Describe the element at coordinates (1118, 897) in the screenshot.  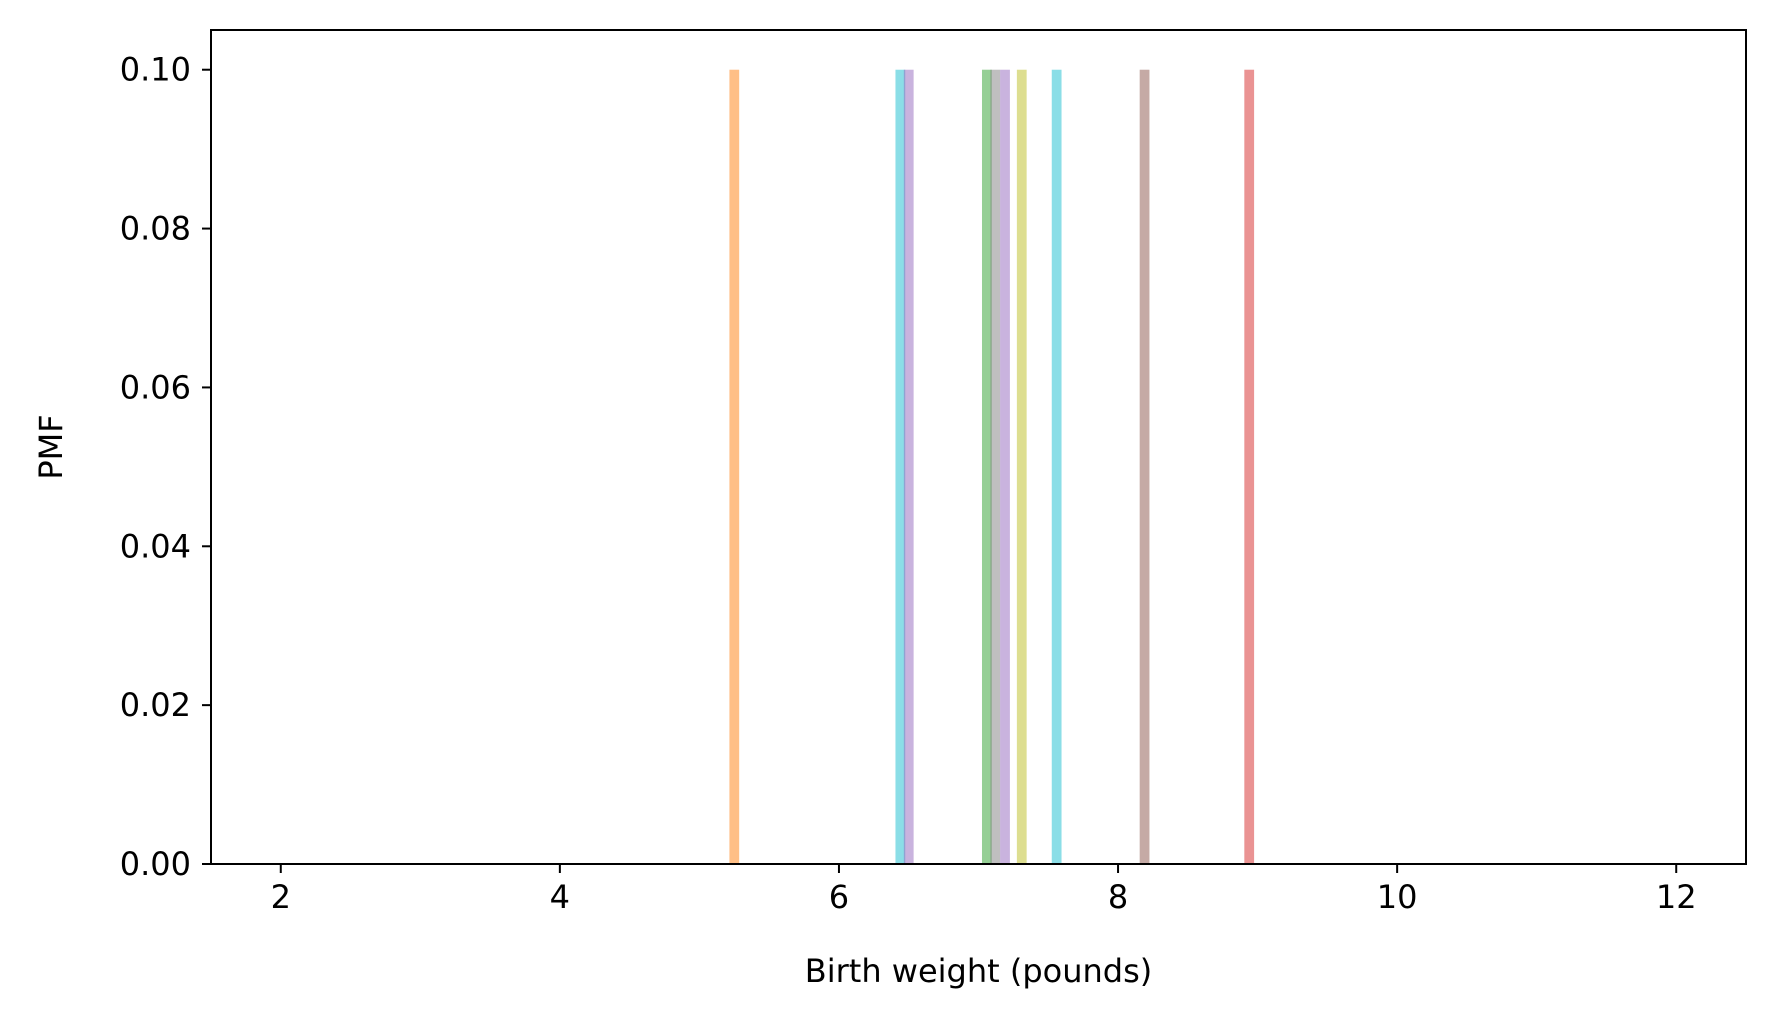
I see `x-tick-label: 8` at that location.